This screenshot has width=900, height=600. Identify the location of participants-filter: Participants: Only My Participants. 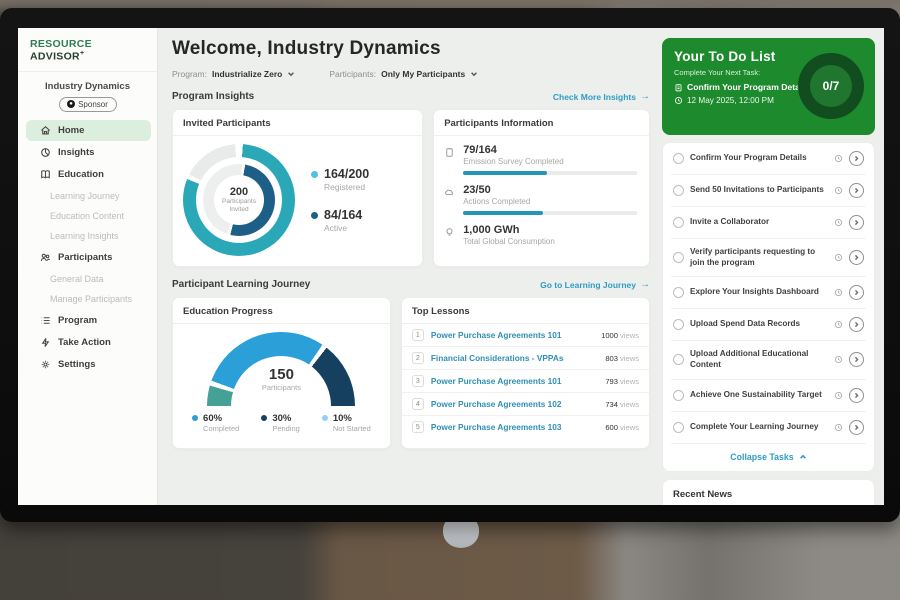
(403, 74).